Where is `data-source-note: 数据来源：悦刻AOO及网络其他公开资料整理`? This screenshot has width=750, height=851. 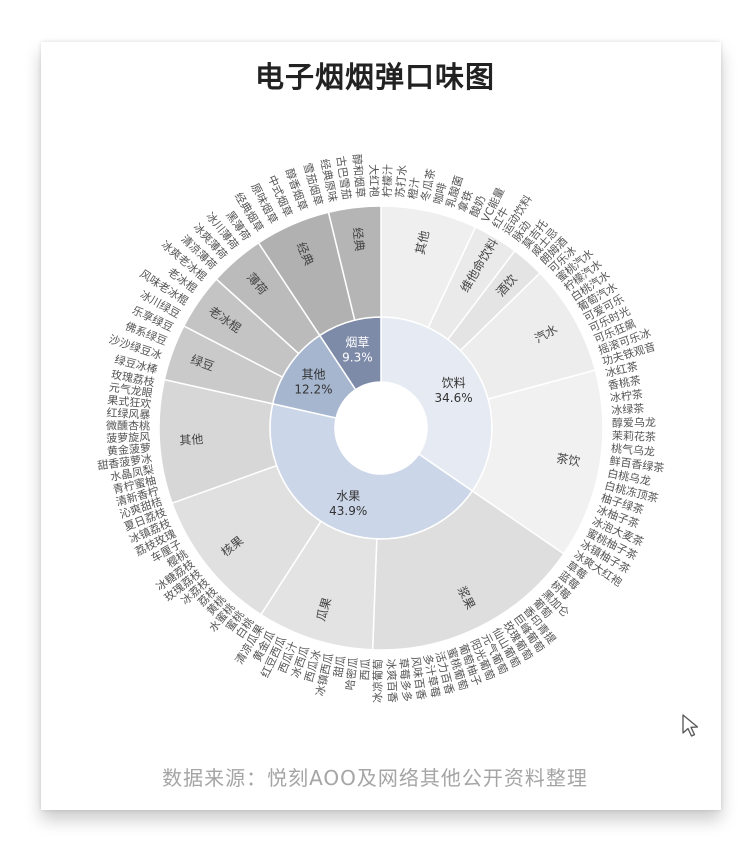
data-source-note: 数据来源：悦刻AOO及网络其他公开资料整理 is located at coordinates (375, 778).